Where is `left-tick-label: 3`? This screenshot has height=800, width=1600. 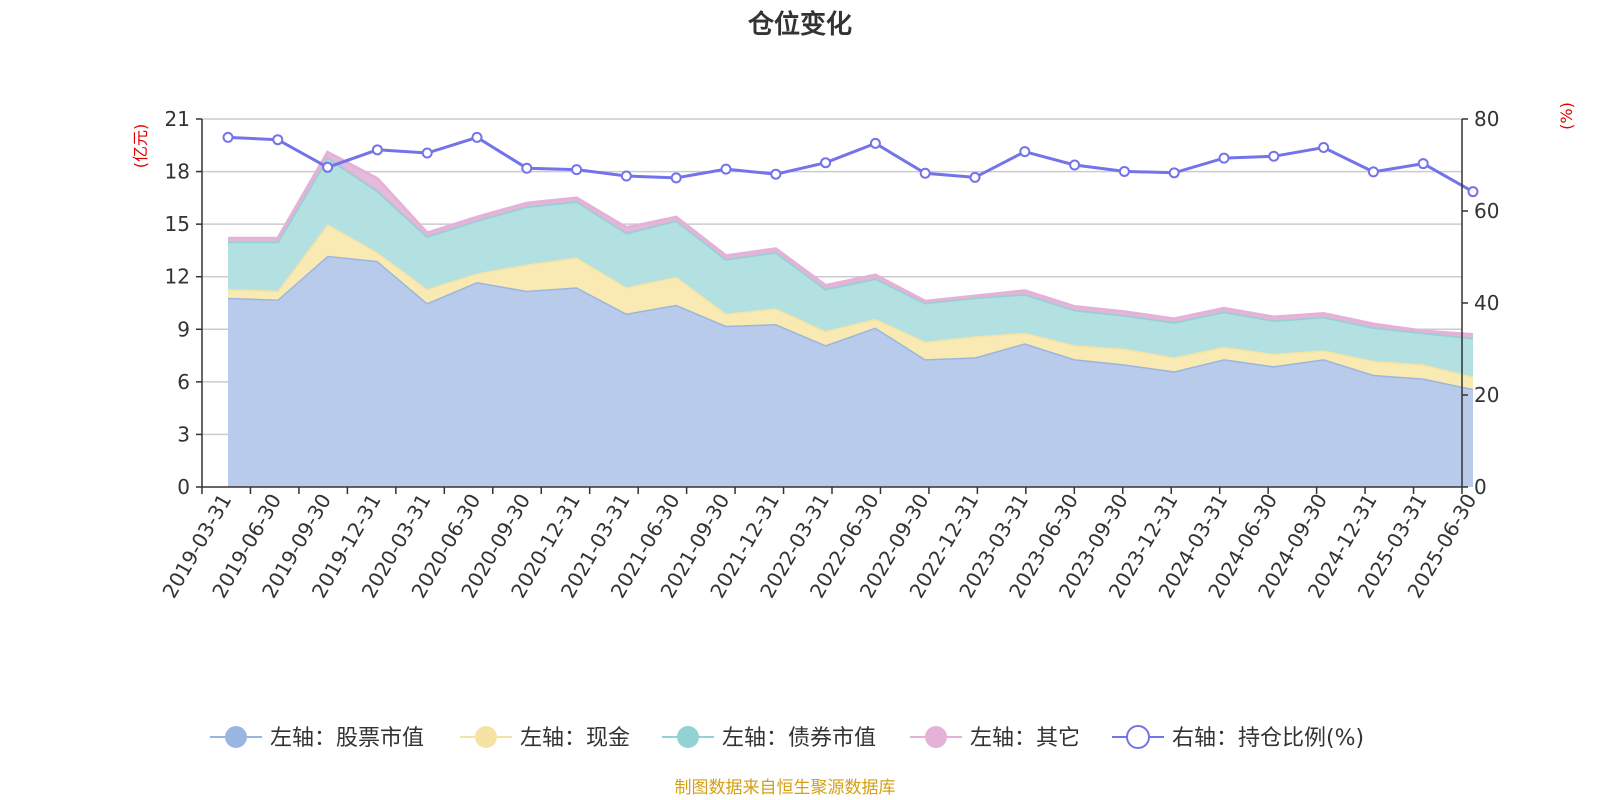 left-tick-label: 3 is located at coordinates (183, 434).